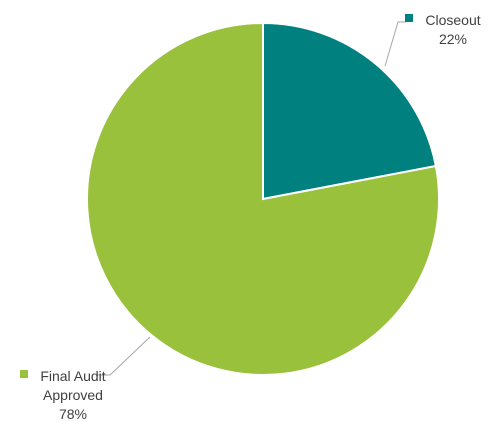 The image size is (498, 422). What do you see at coordinates (409, 18) in the screenshot?
I see `legend-swatch-closeout` at bounding box center [409, 18].